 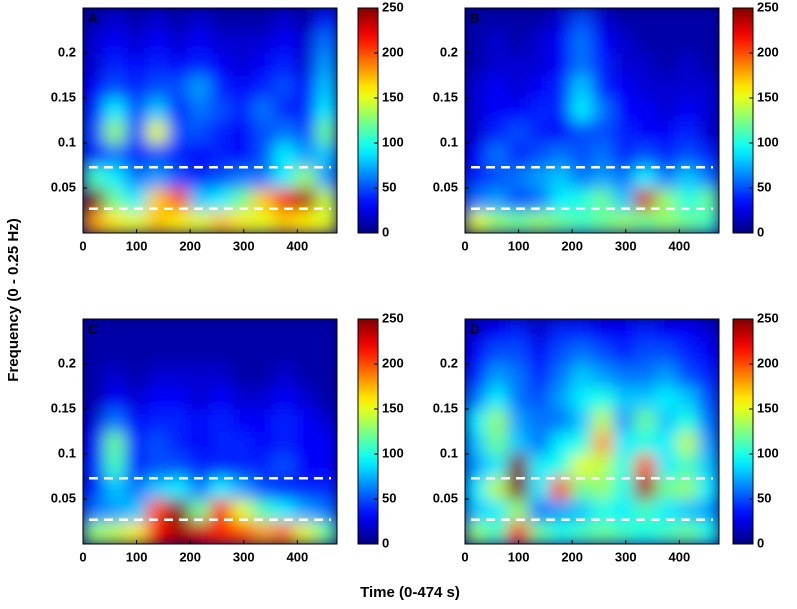 What do you see at coordinates (768, 141) in the screenshot?
I see `colorbar-tick-label: 100` at bounding box center [768, 141].